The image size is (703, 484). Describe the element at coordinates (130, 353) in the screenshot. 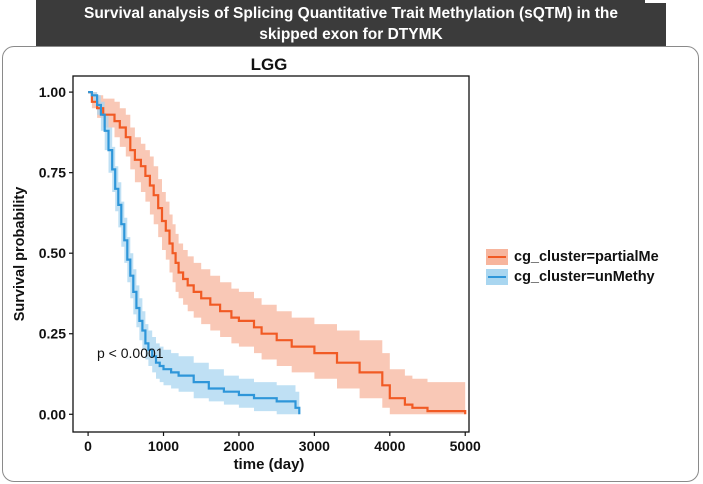

I see `p-value-annotation: p < 0.0001` at that location.